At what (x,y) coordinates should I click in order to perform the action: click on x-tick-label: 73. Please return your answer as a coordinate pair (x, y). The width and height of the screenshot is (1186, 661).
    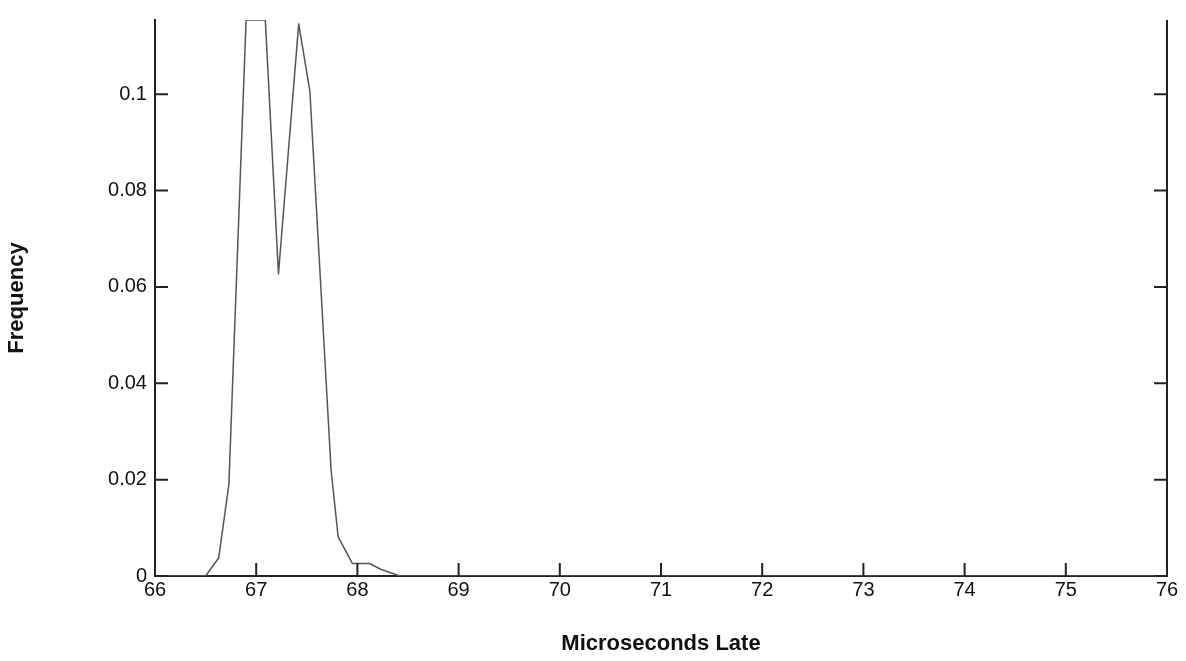
    Looking at the image, I should click on (863, 588).